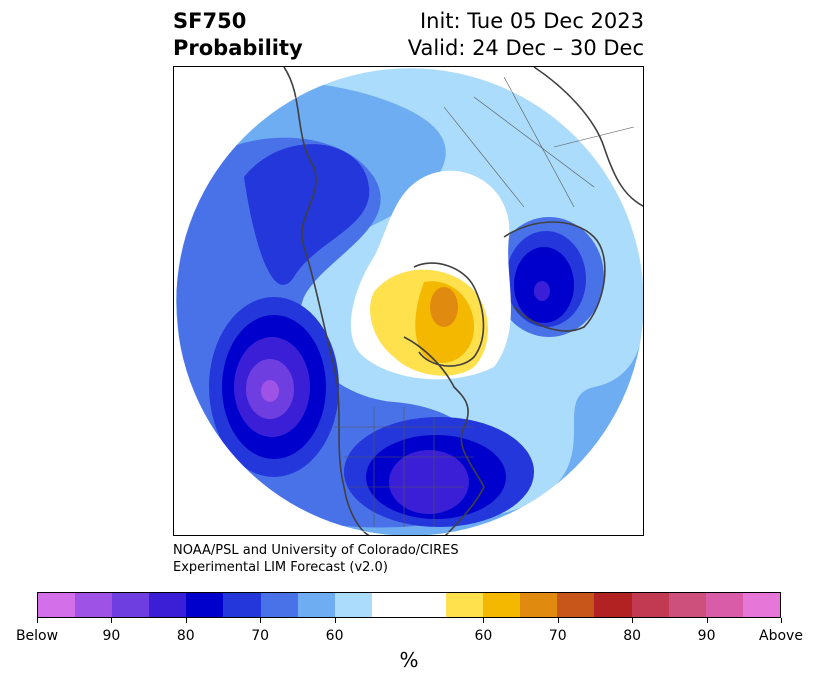 This screenshot has width=819, height=686. Describe the element at coordinates (280, 567) in the screenshot. I see `credit-line-2: Experimental LIM Forecast (v2.0)` at that location.